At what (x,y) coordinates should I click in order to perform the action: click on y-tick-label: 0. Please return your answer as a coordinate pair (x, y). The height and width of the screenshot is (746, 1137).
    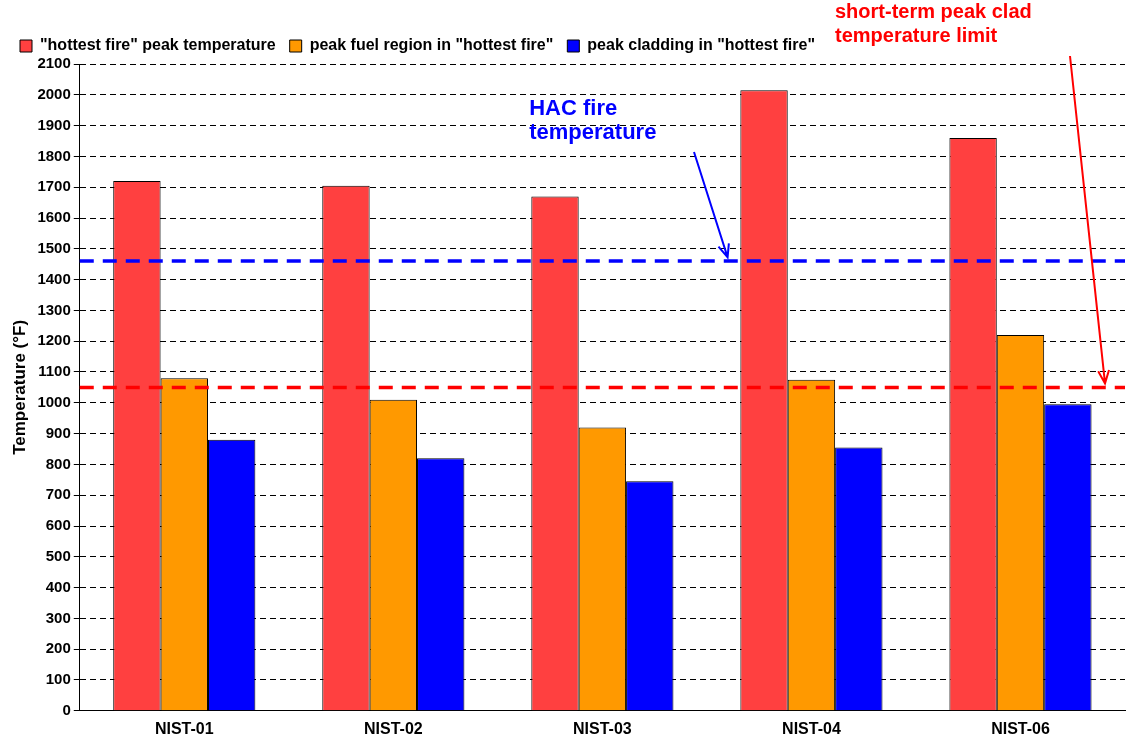
    Looking at the image, I should click on (66, 709).